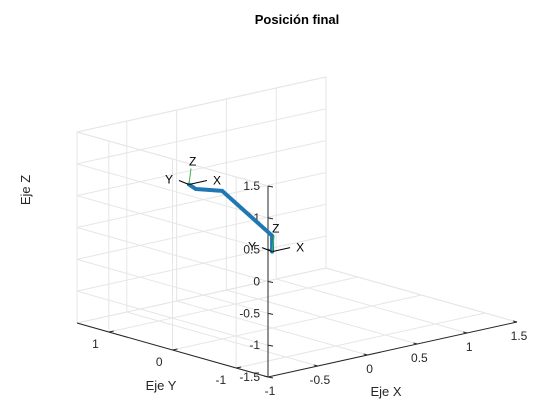 This screenshot has height=420, width=560. What do you see at coordinates (297, 19) in the screenshot?
I see `chart-title: Posición final` at bounding box center [297, 19].